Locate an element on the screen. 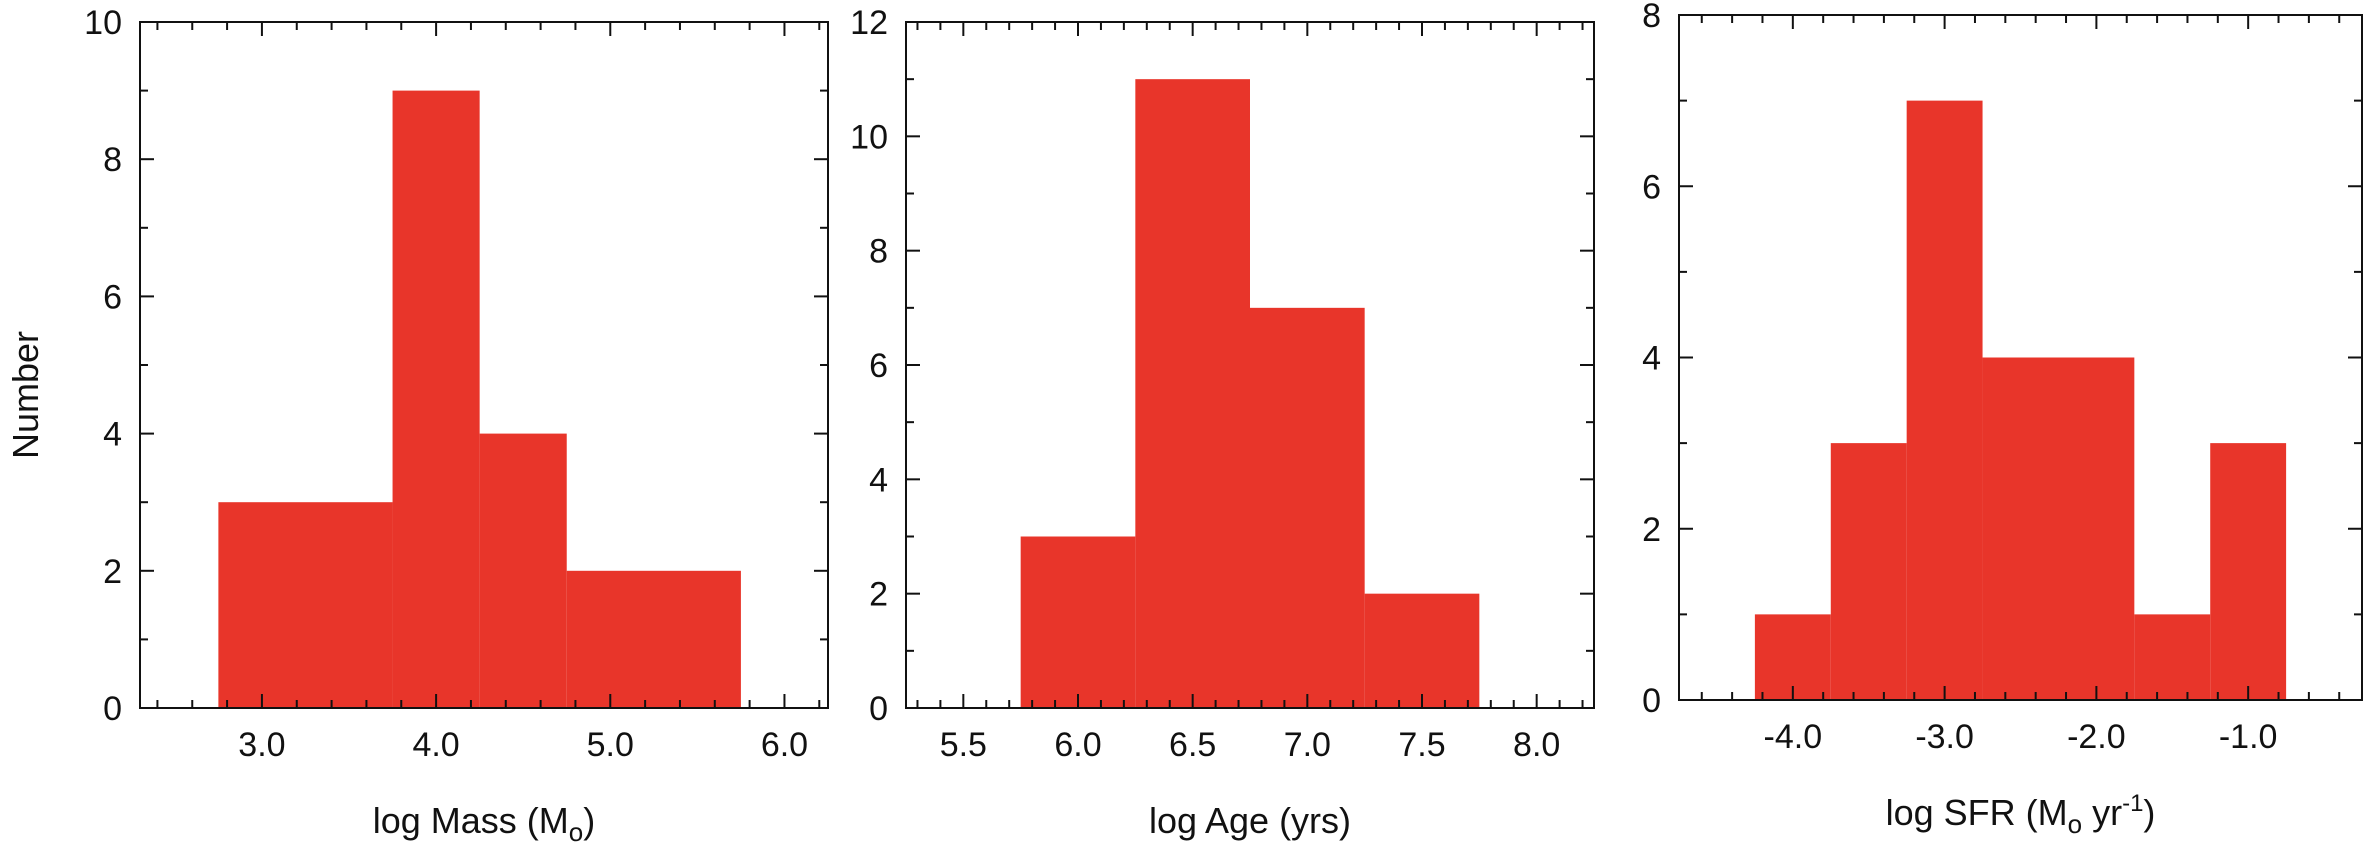  x-tick-label: 3.0 is located at coordinates (261, 745).